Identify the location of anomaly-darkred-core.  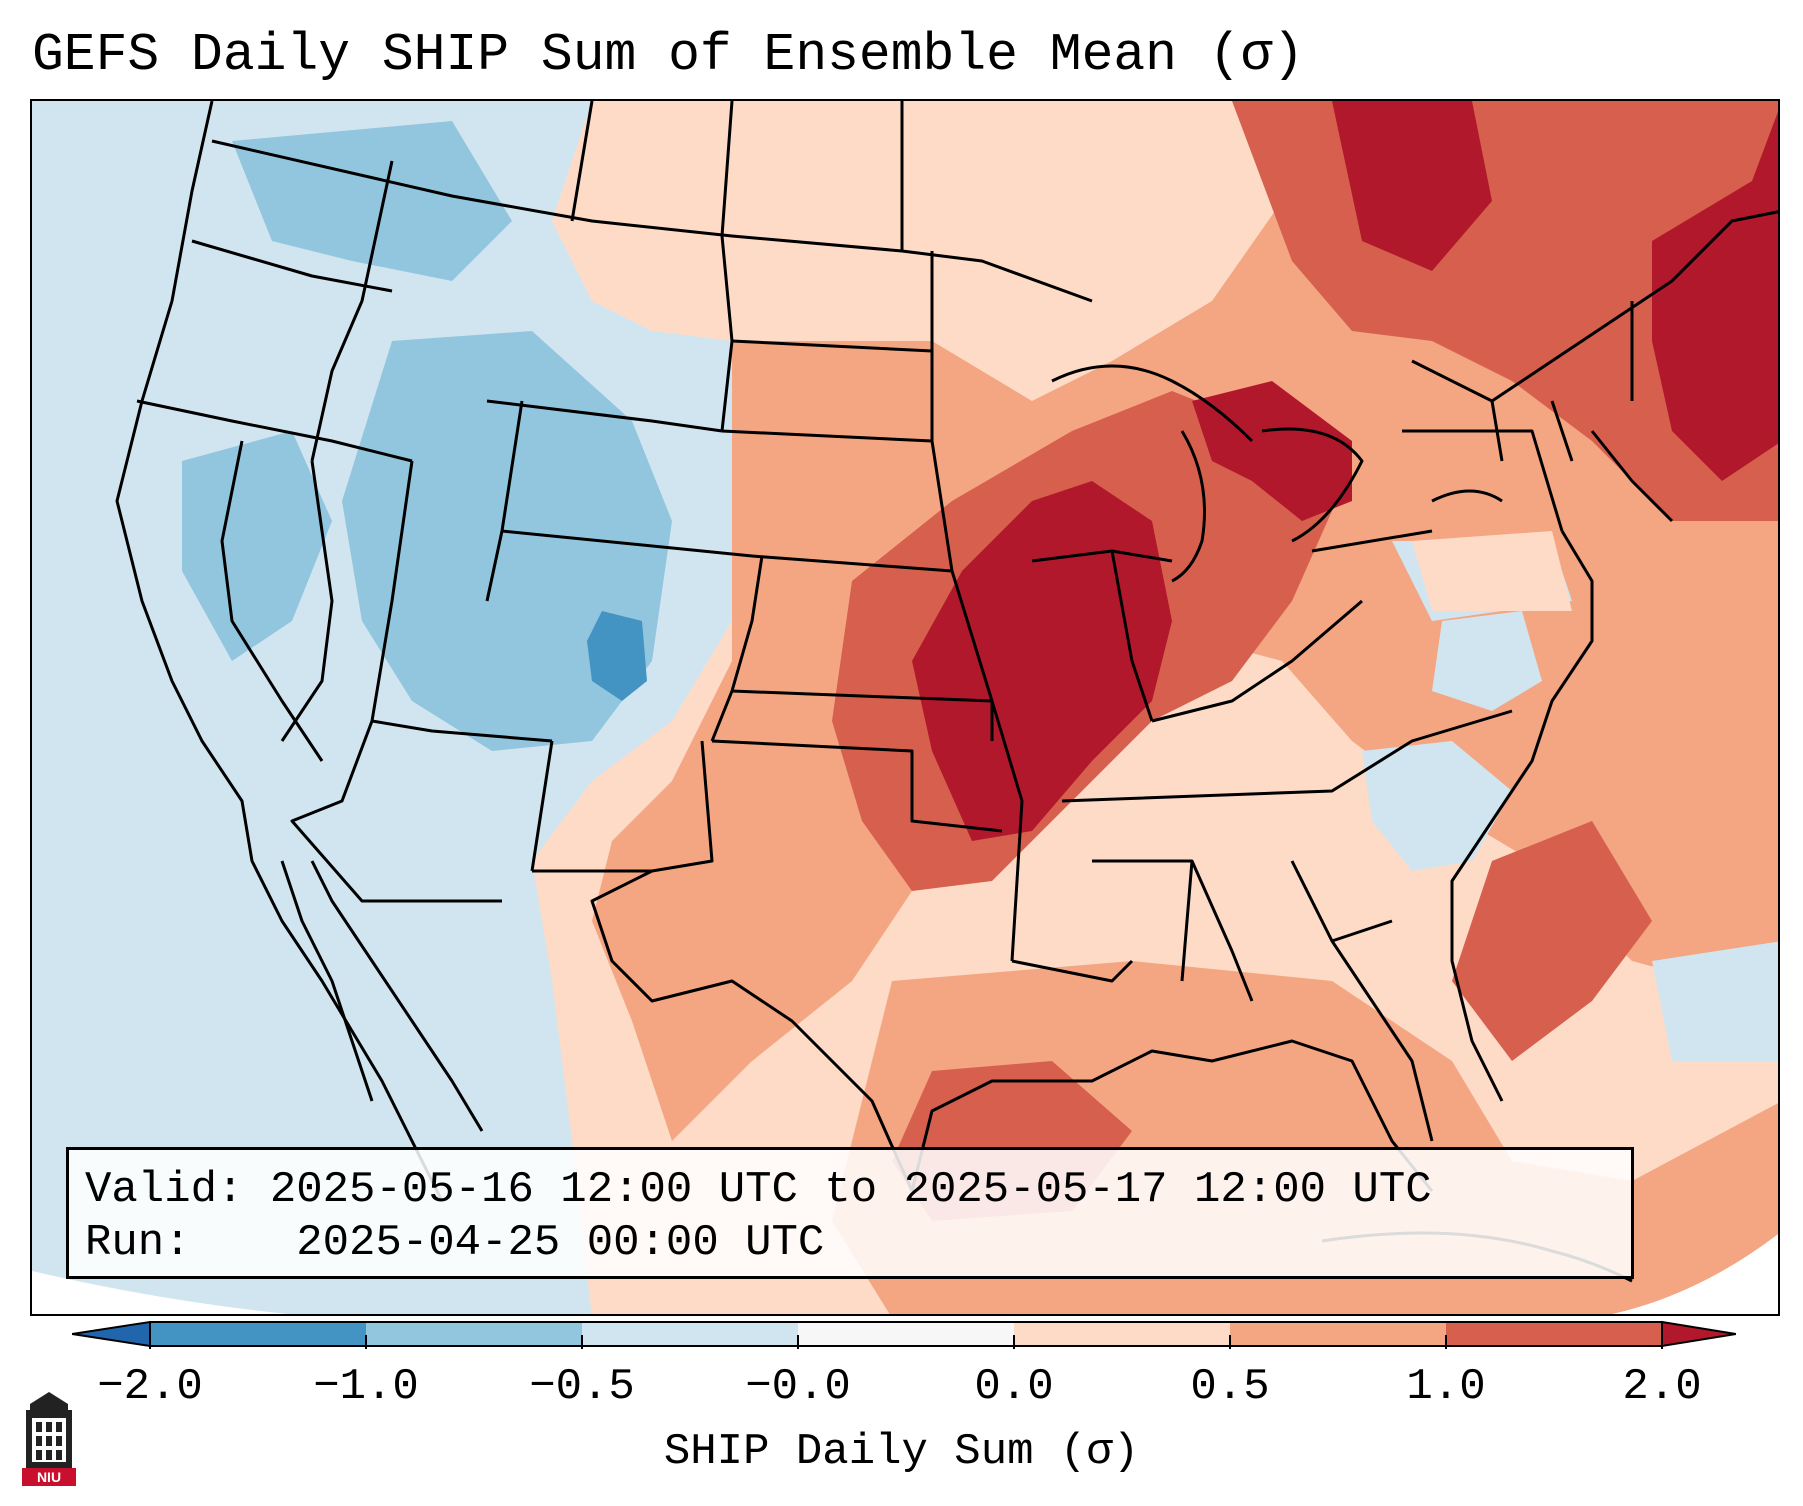
(1042, 661).